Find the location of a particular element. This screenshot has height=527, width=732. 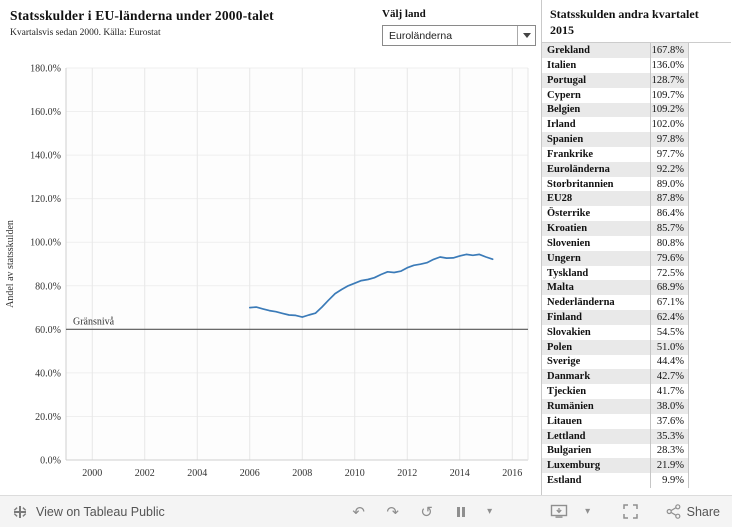

table-row: EU28 87.8% is located at coordinates (615, 199).